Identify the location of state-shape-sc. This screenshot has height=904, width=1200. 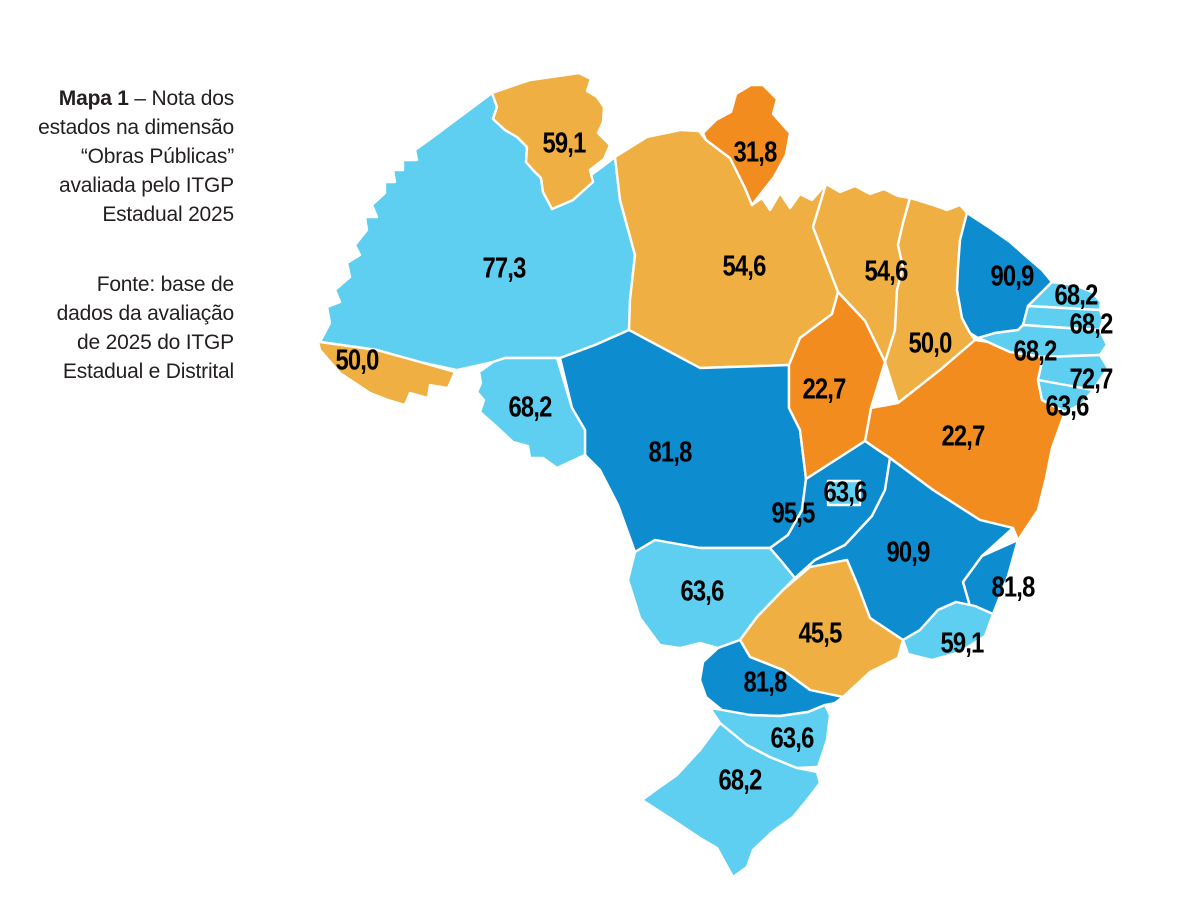
(770, 736).